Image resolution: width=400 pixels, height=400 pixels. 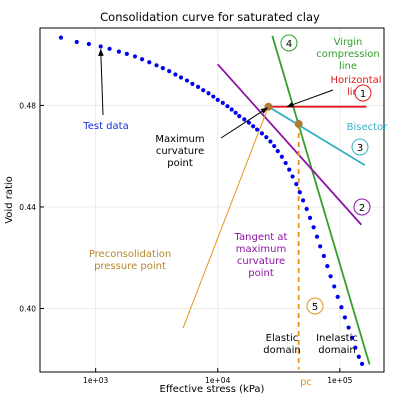 I want to click on preconsolidation-to-maximum-curvature-line, so click(x=225, y=217).